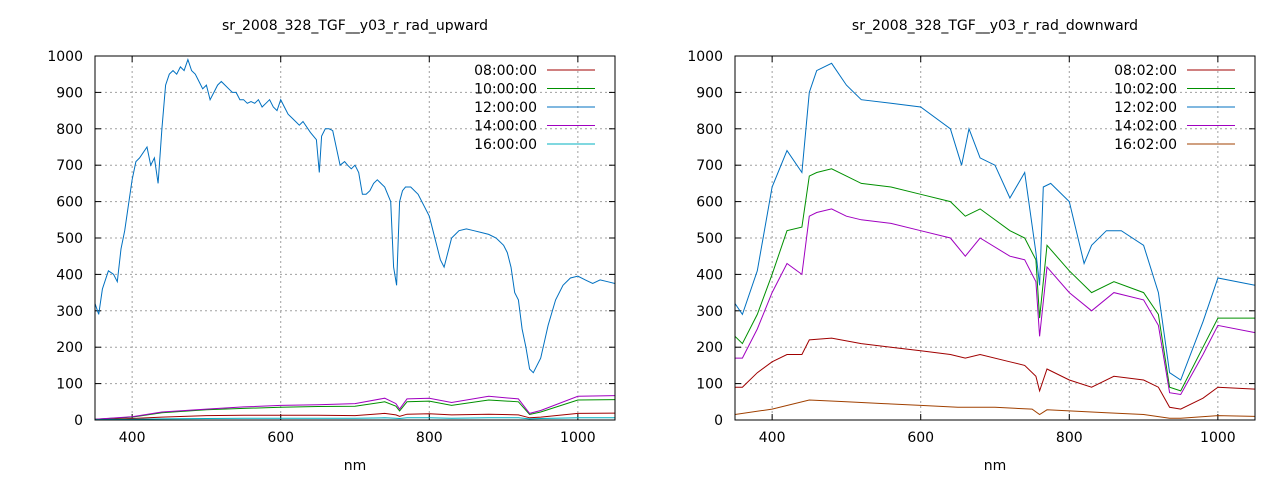 The height and width of the screenshot is (480, 1280). What do you see at coordinates (505, 108) in the screenshot?
I see `chart1-legend-label: 12:00:00` at bounding box center [505, 108].